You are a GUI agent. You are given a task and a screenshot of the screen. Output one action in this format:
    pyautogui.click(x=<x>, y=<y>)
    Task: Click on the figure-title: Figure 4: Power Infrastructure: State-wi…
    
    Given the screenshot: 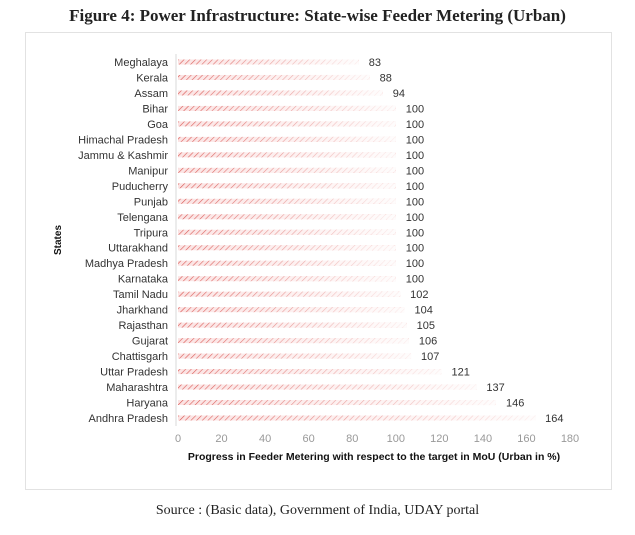 What is the action you would take?
    pyautogui.click(x=317, y=15)
    